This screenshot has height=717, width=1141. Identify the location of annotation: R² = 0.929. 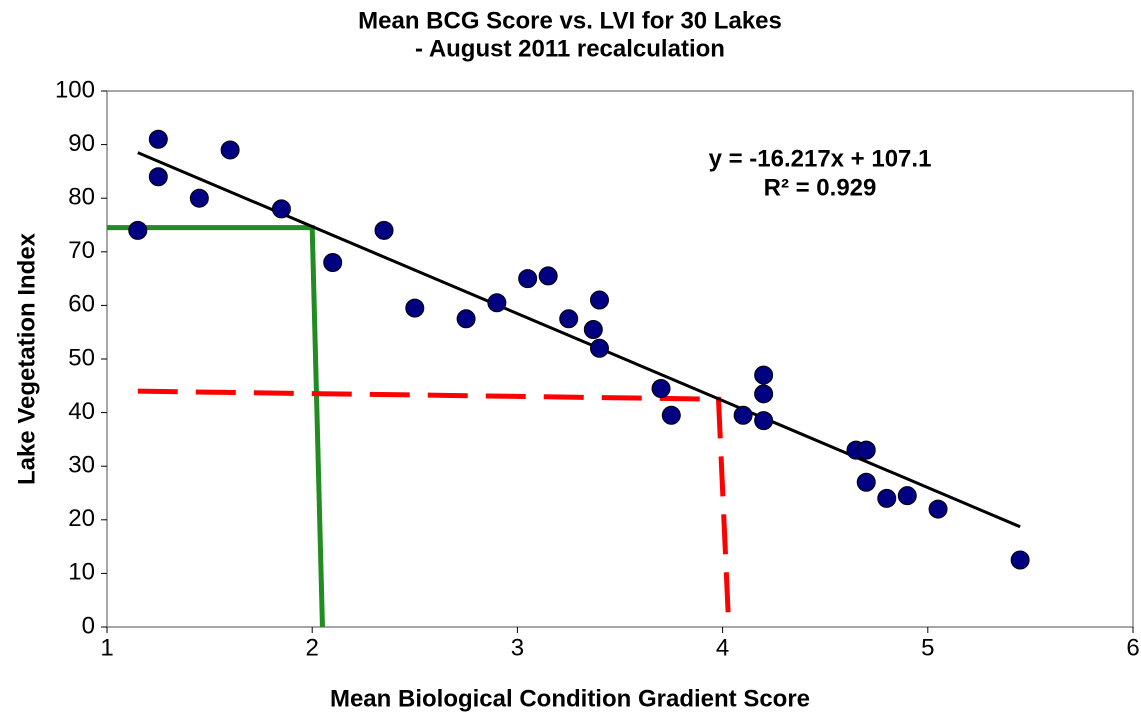
(820, 187).